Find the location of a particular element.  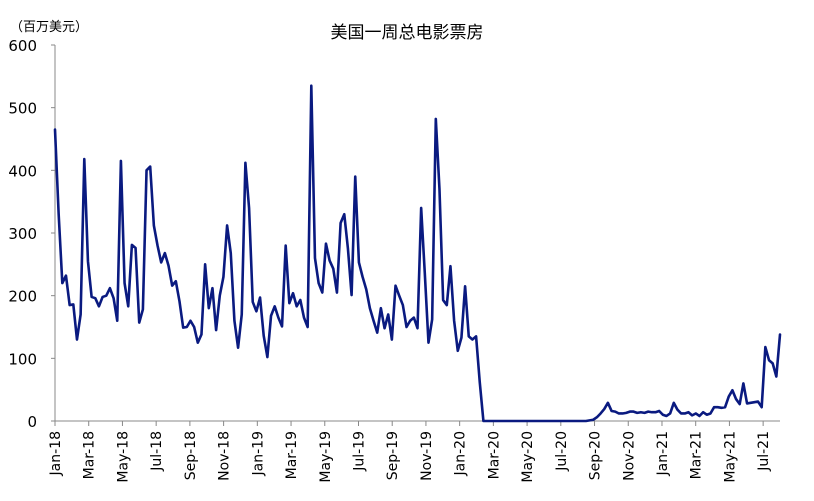

x-tick-label: May-19 is located at coordinates (326, 457).